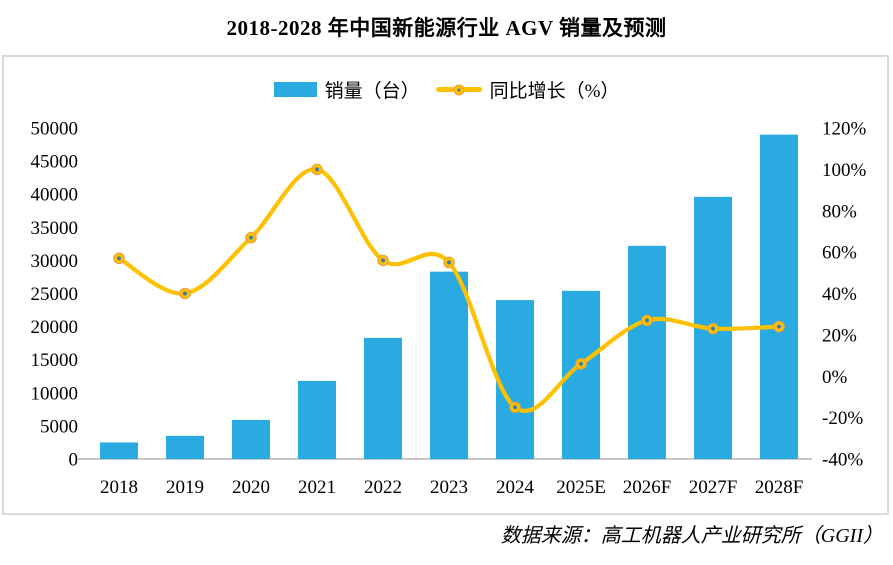 Image resolution: width=893 pixels, height=565 pixels. I want to click on left-axis-tick-35000: 35000, so click(55, 228).